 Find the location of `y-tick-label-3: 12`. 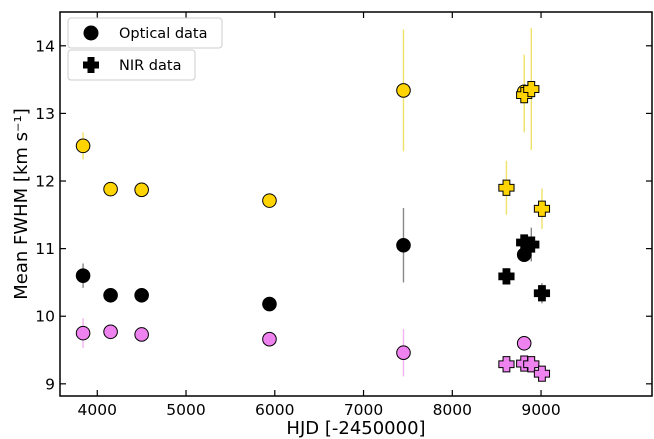

y-tick-label-3: 12 is located at coordinates (45, 182).